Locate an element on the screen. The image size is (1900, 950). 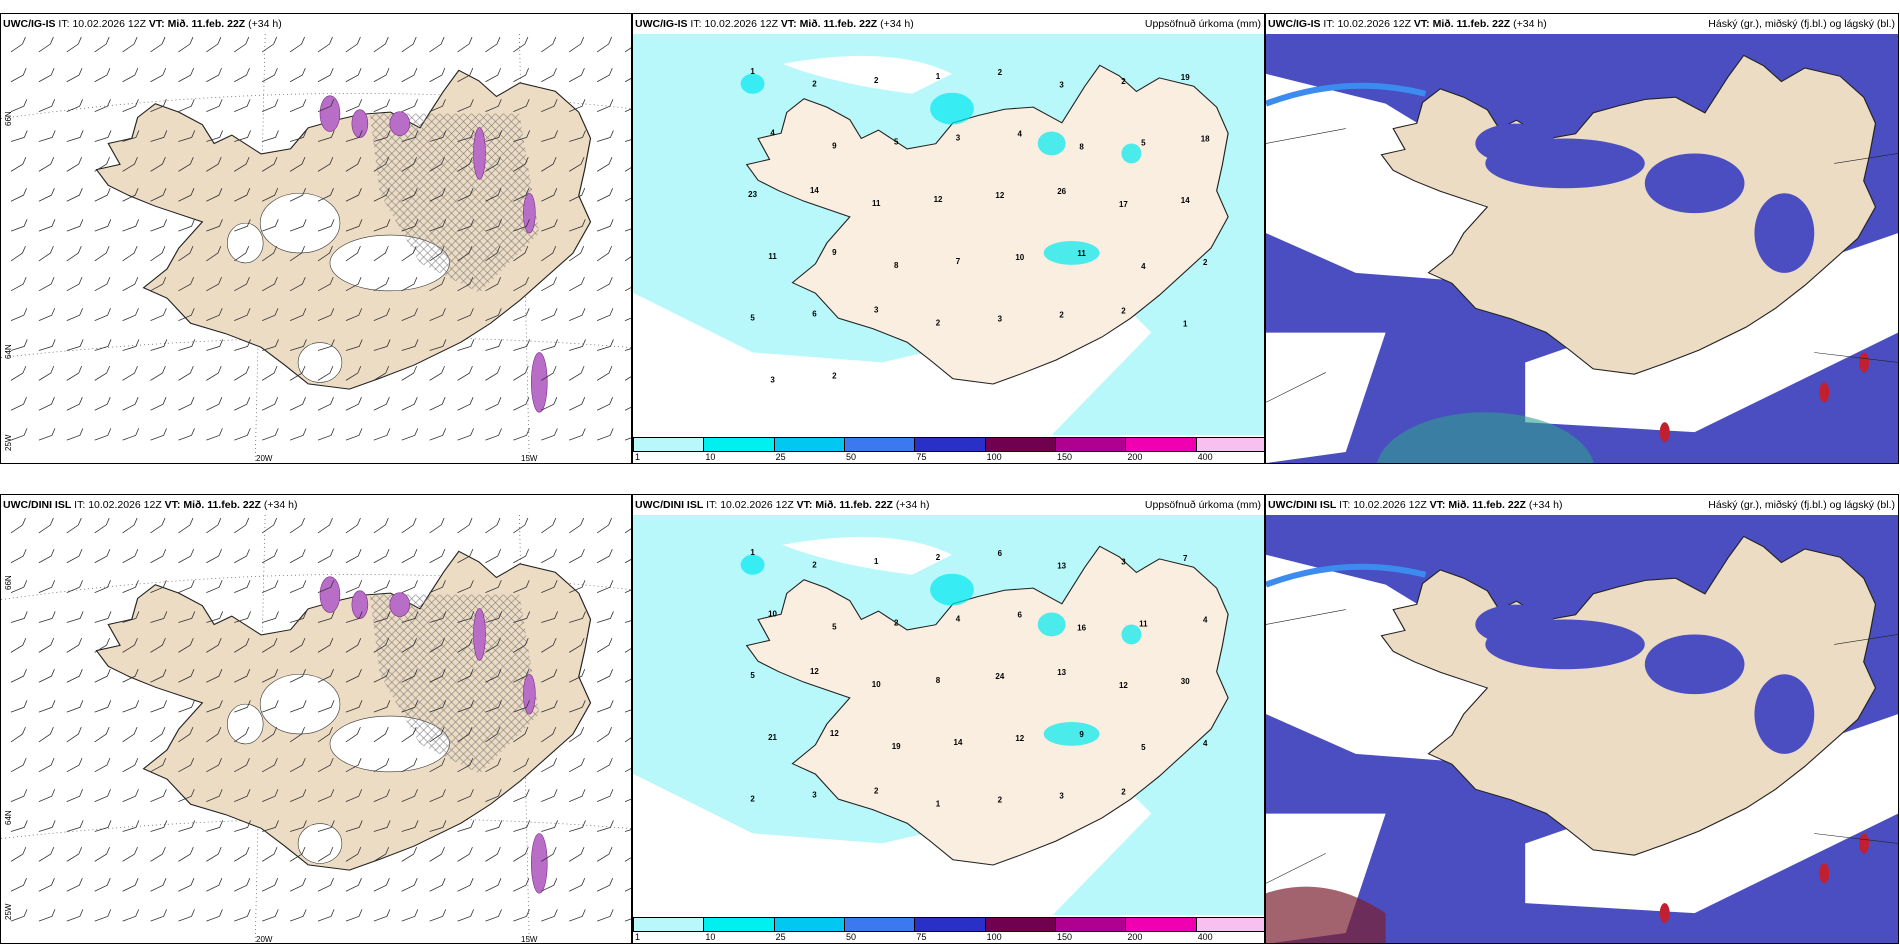
model-name: UWC/DINI ISL is located at coordinates (669, 505).